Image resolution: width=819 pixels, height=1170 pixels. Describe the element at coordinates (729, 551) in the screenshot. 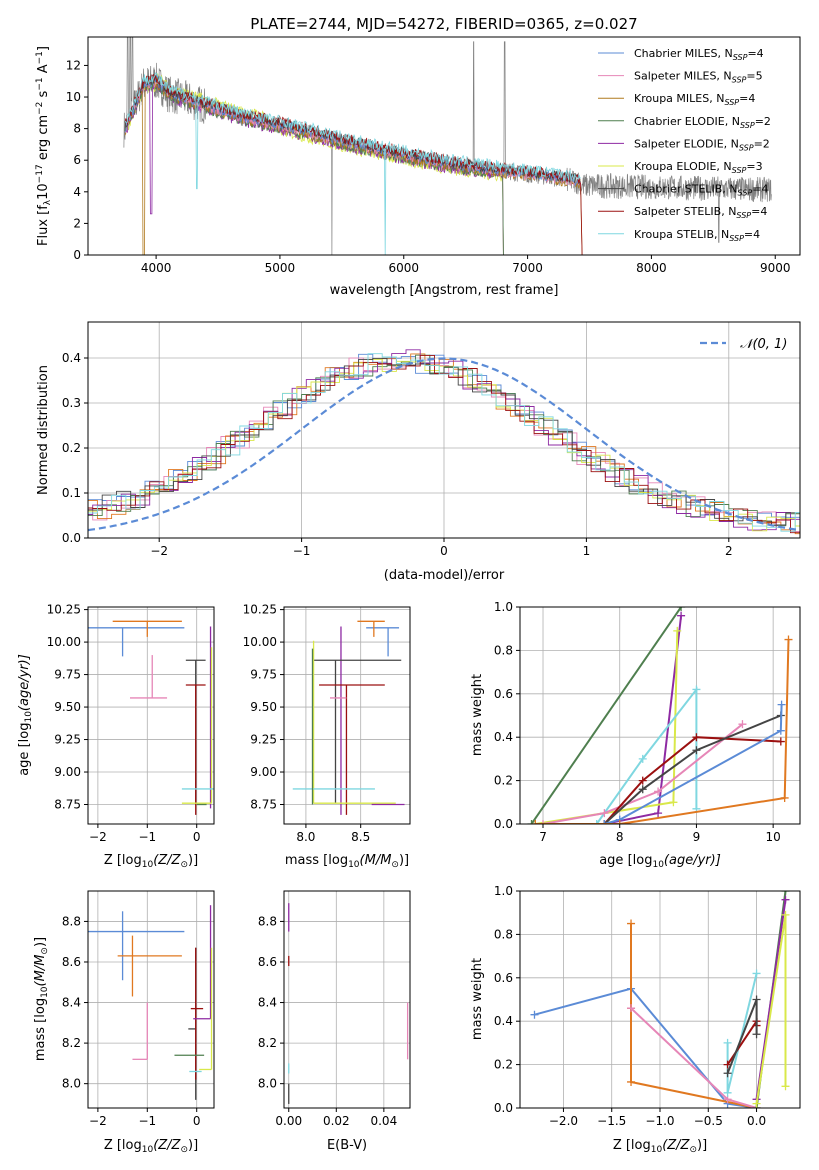

I see `x-tick-label: 2` at that location.